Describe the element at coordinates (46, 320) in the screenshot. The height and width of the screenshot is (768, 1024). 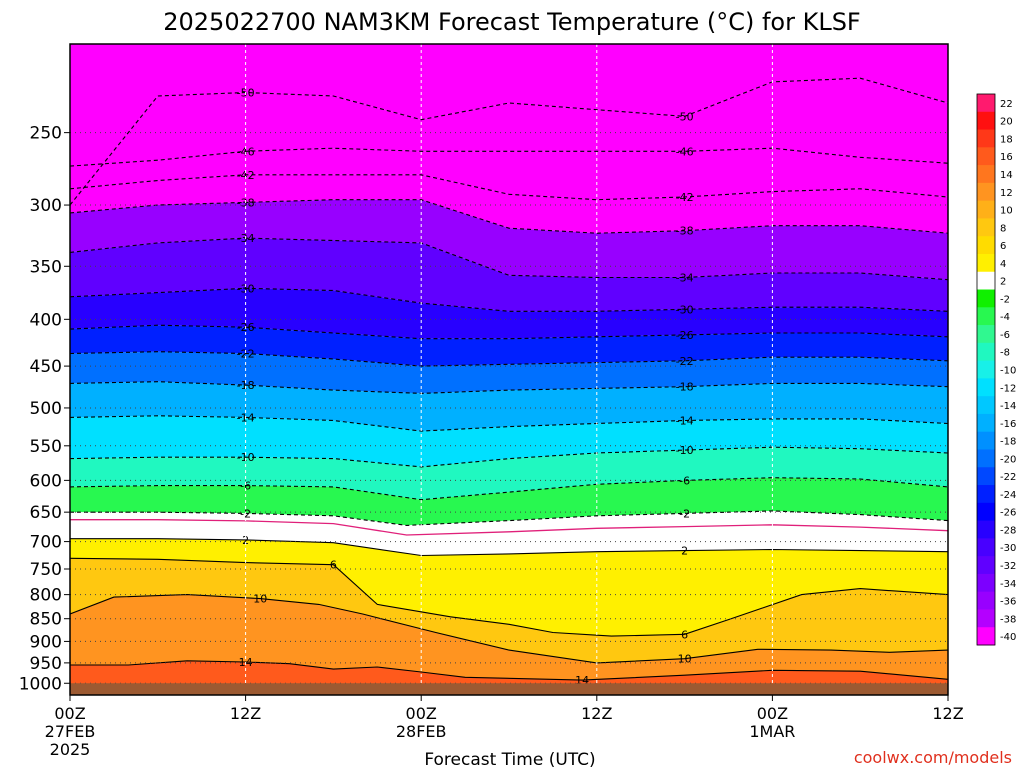
I see `y-tick-label-400: 400` at that location.